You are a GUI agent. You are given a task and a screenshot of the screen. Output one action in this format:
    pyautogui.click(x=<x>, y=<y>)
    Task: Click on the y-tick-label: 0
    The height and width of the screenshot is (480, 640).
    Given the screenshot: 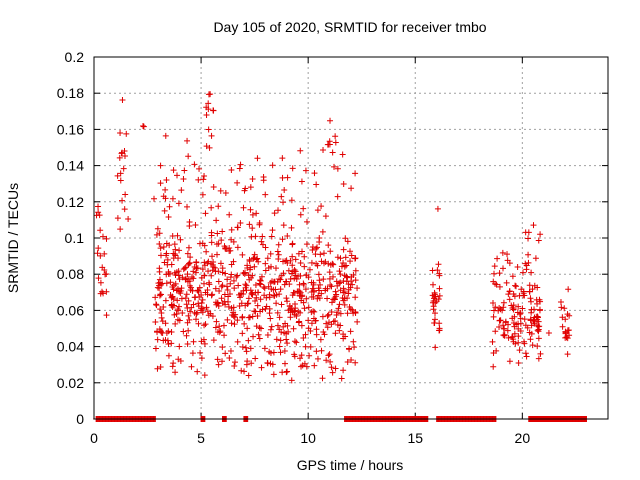 What is the action you would take?
    pyautogui.click(x=80, y=419)
    